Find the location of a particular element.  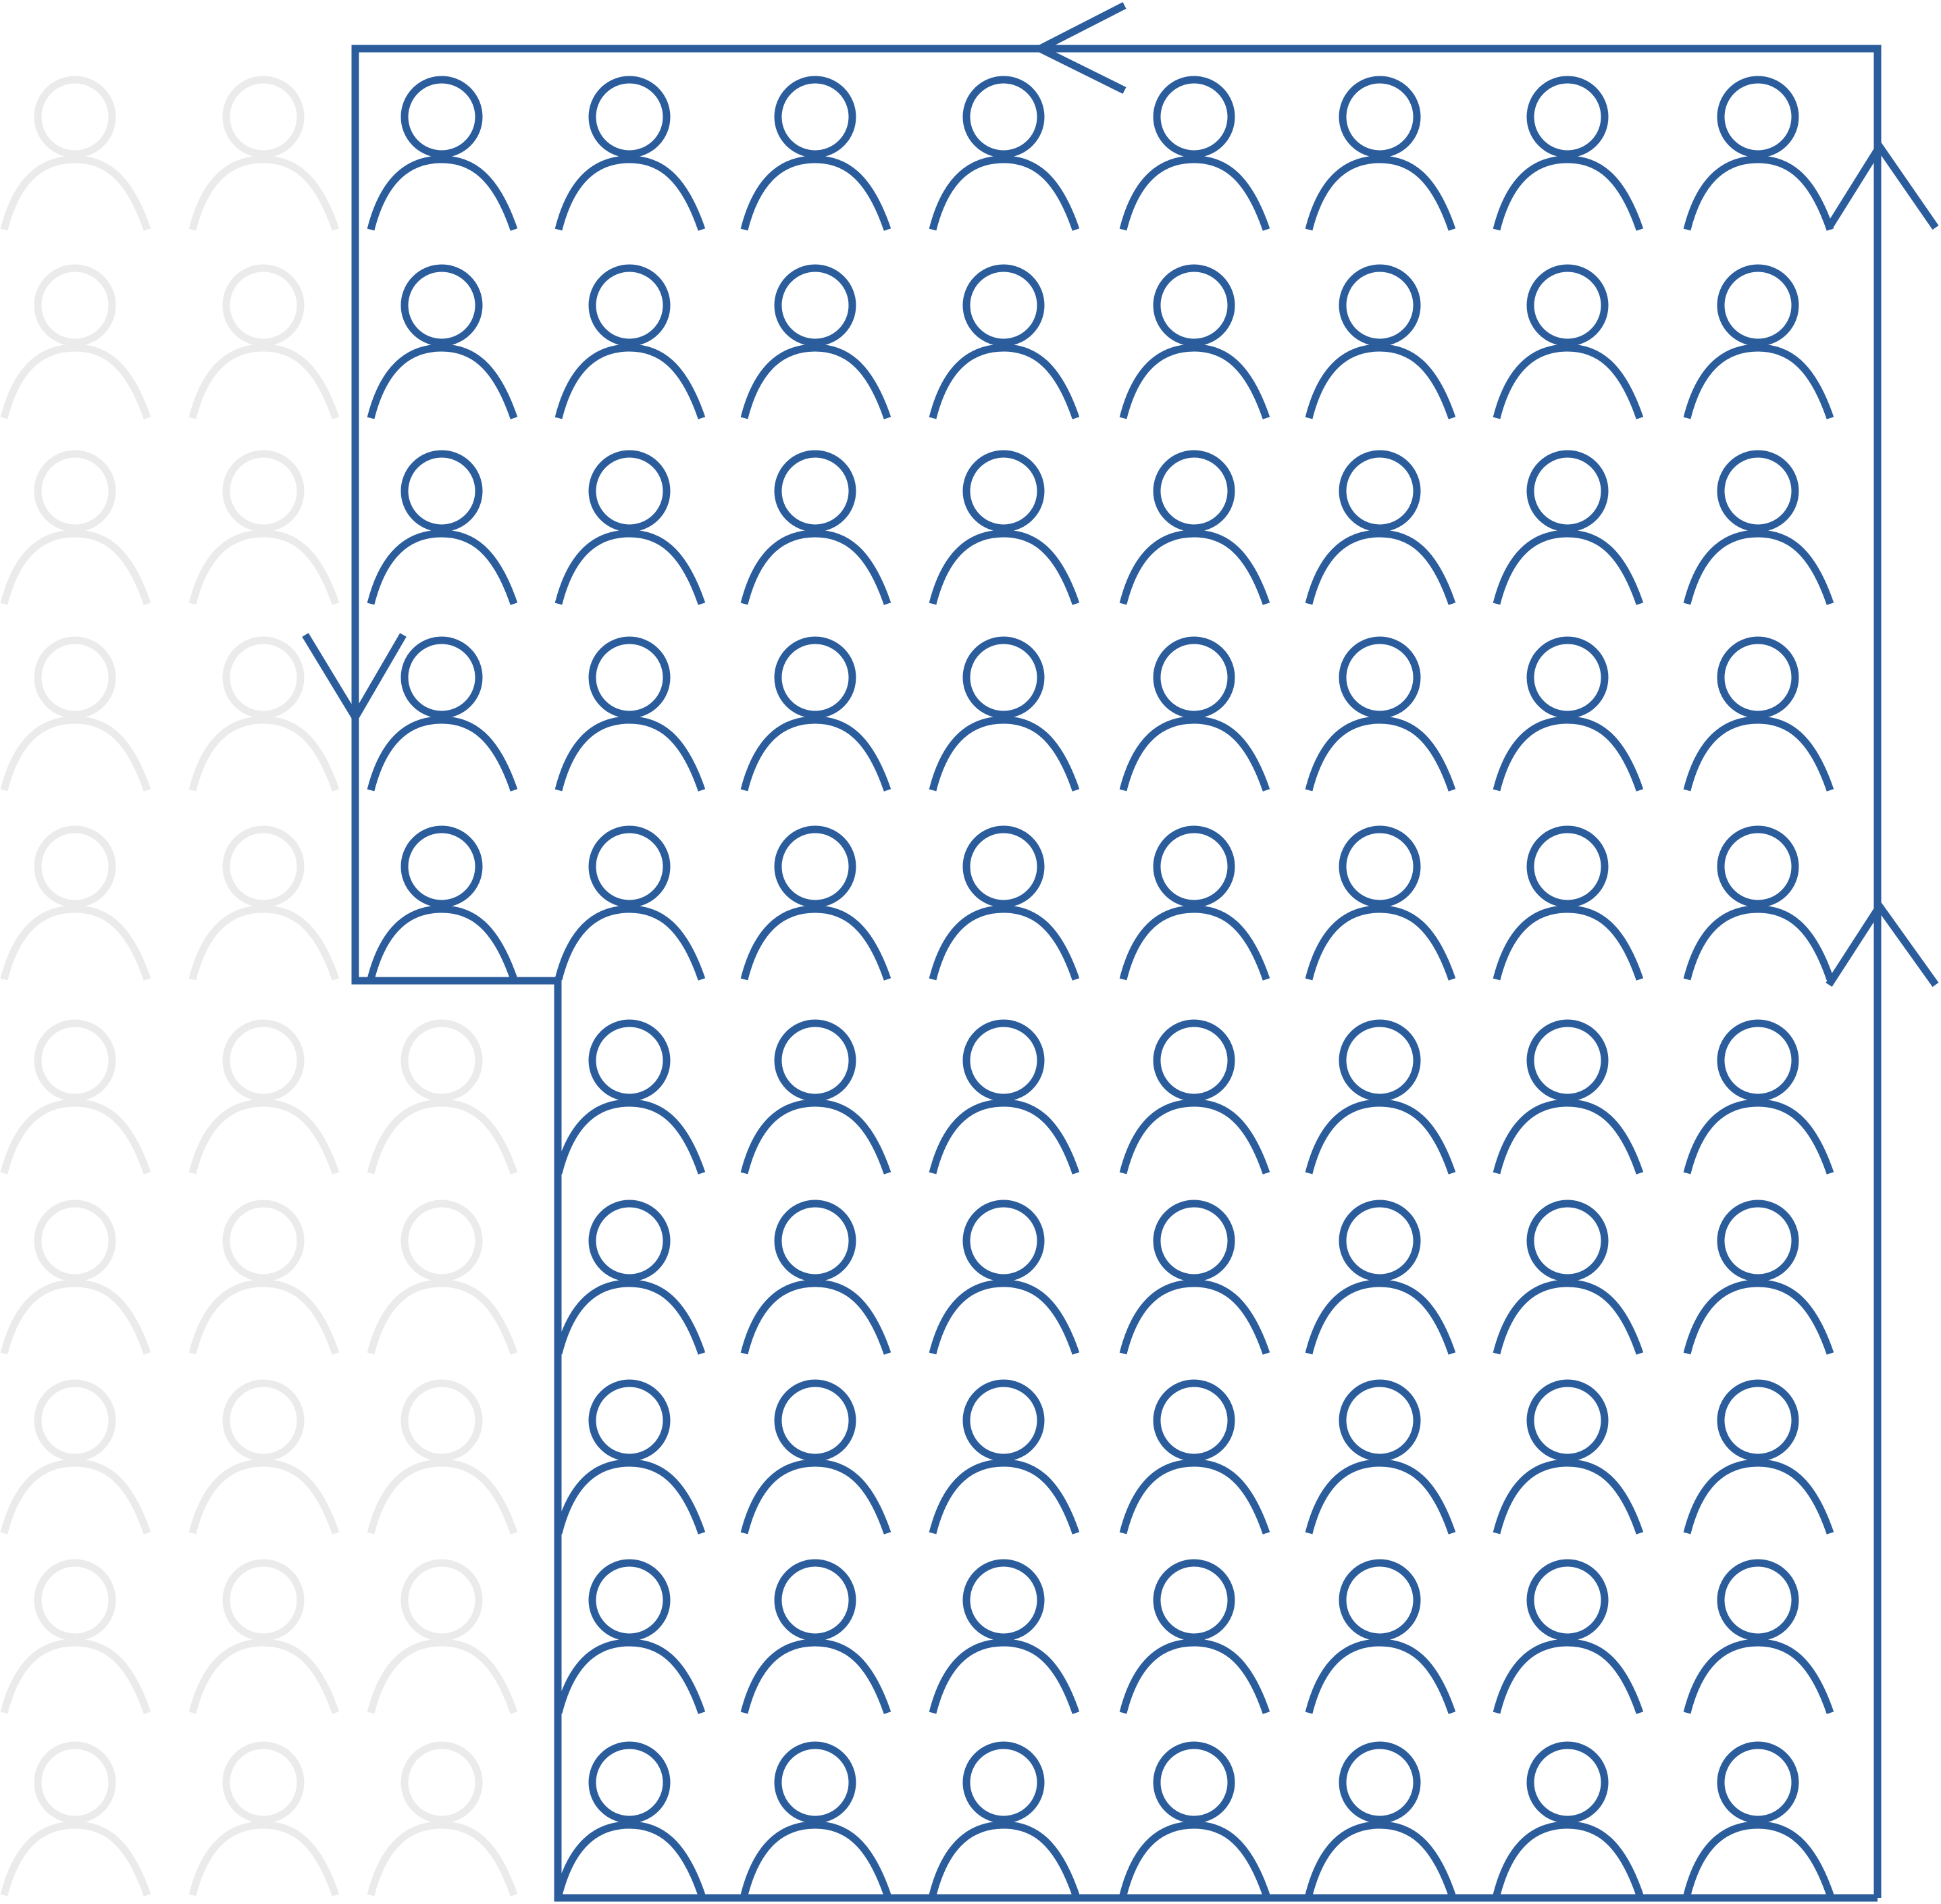

arrow-right-up-lower-icon is located at coordinates (1882, 943).